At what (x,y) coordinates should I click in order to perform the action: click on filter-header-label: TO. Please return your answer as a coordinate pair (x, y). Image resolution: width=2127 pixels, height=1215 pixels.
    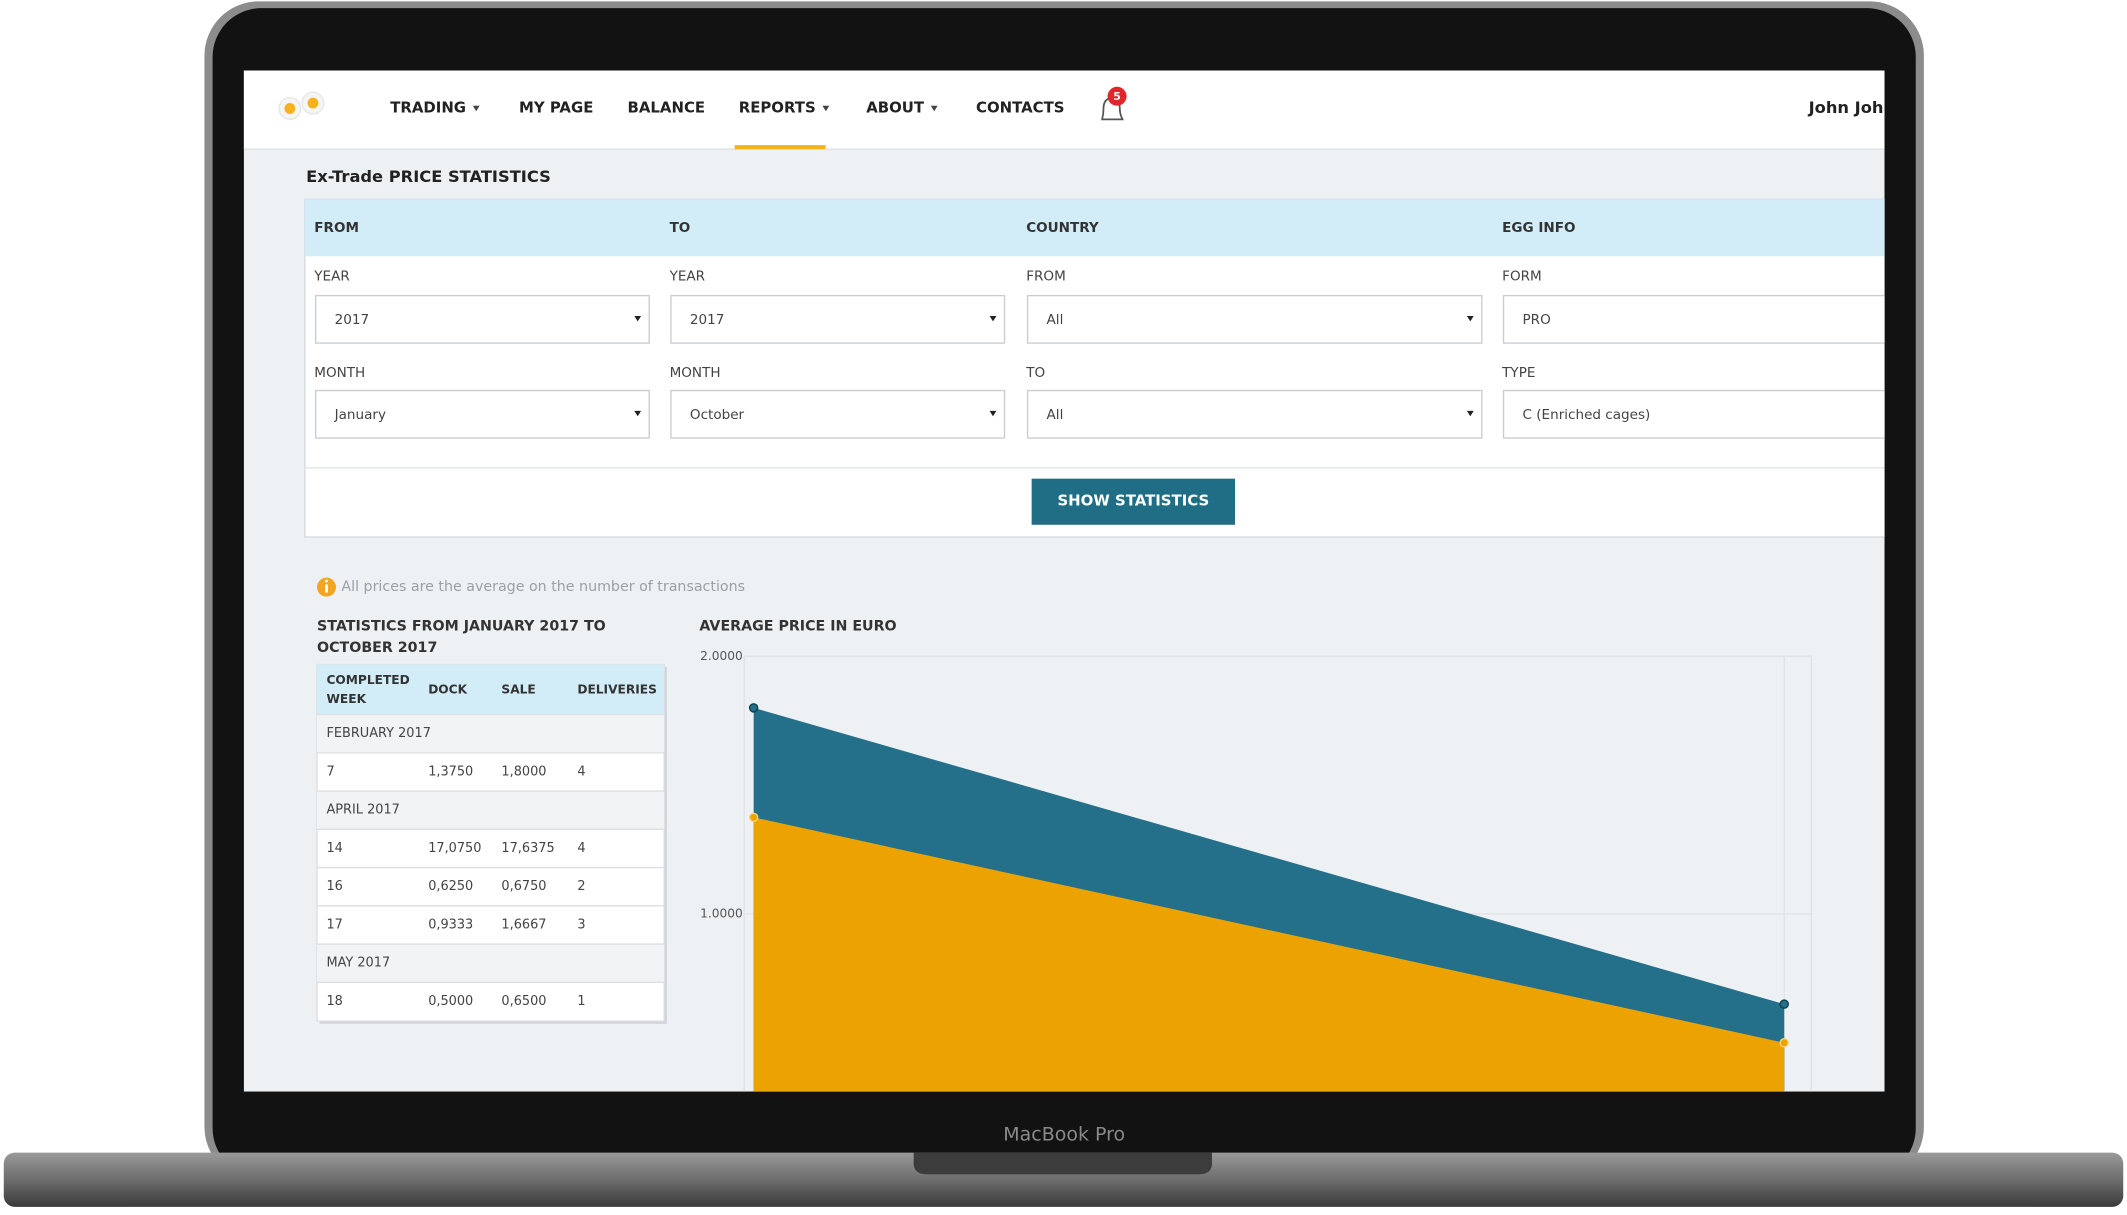
    Looking at the image, I should click on (680, 228).